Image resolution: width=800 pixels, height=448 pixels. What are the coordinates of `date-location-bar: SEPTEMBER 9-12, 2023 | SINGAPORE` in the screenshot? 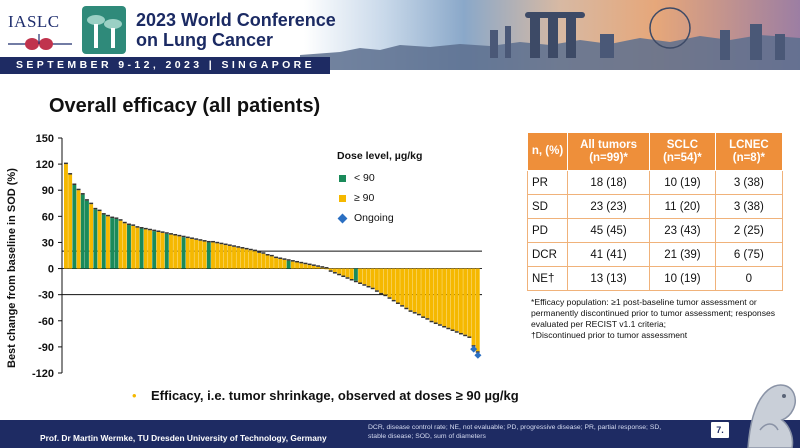 It's located at (165, 65).